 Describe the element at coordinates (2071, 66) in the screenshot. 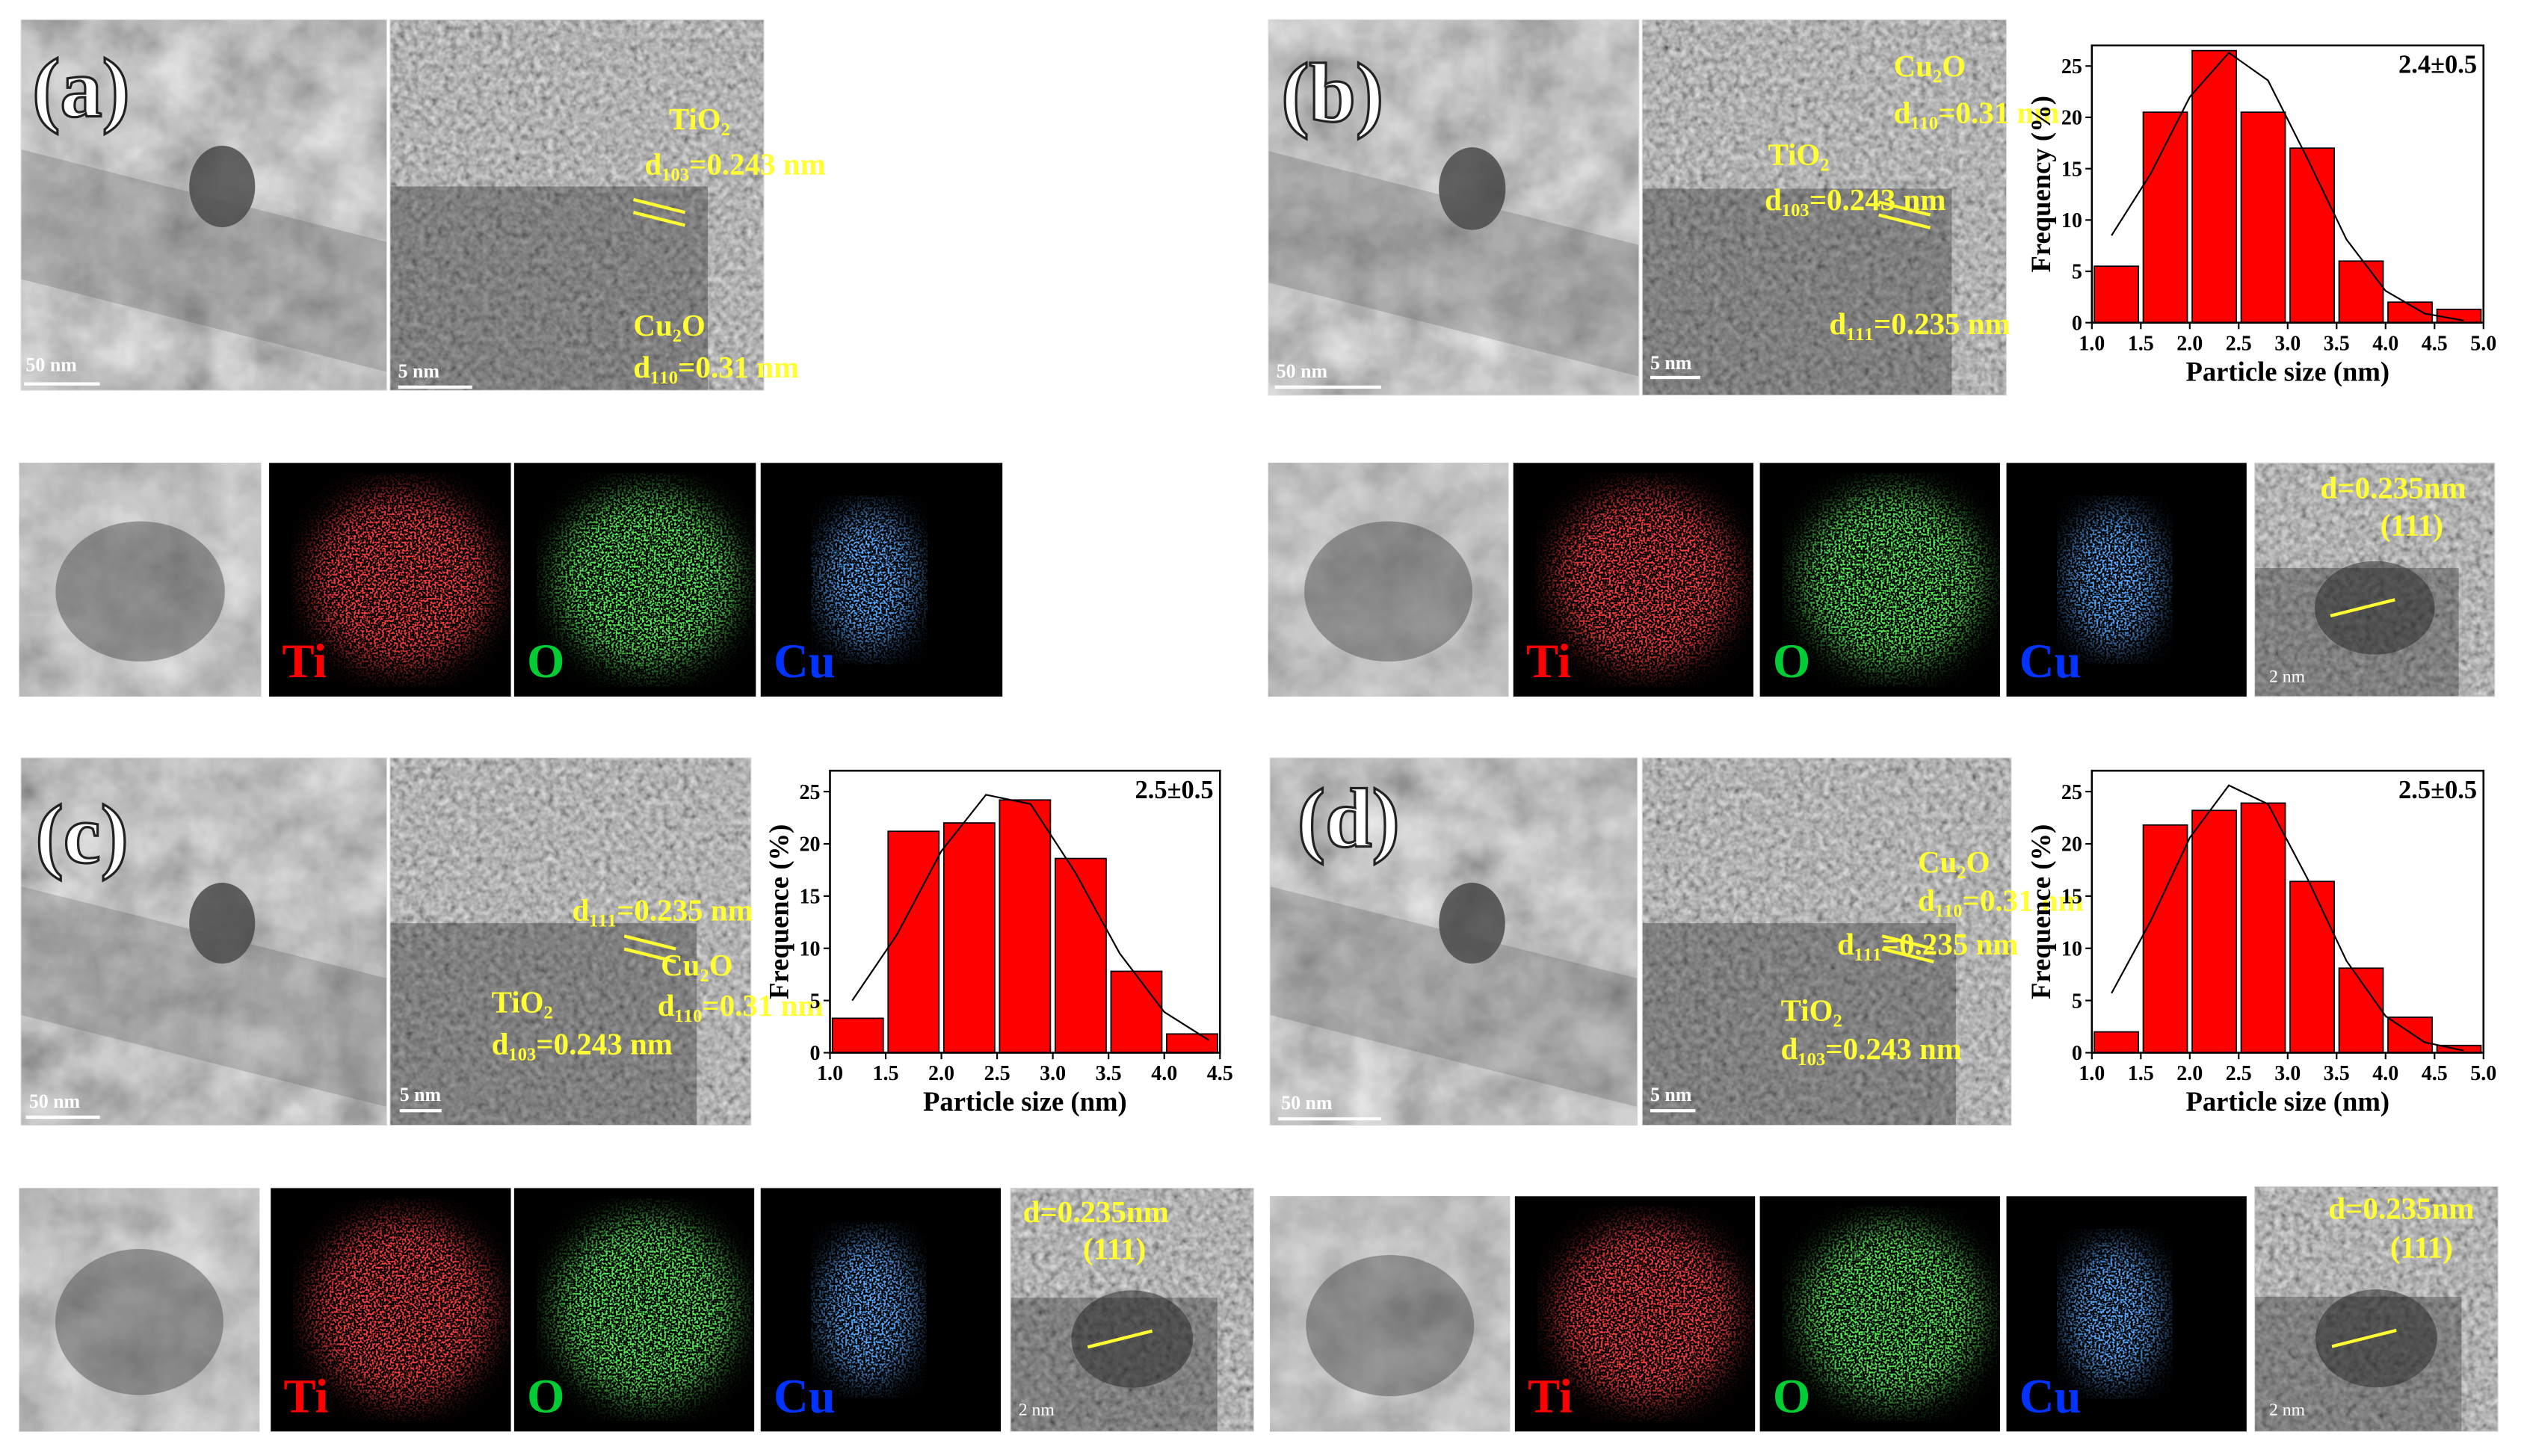

I see `y-tick-label: 25` at that location.